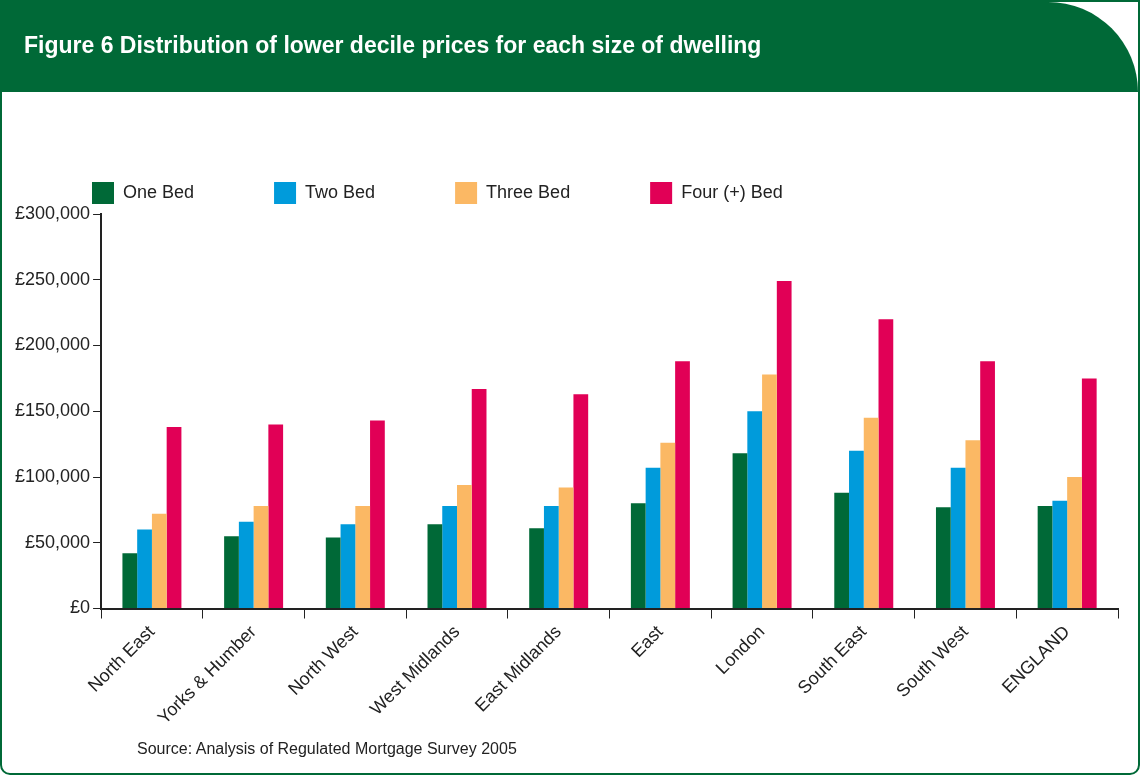 This screenshot has height=775, width=1140. Describe the element at coordinates (53, 410) in the screenshot. I see `y-tick-label: £150,000` at that location.